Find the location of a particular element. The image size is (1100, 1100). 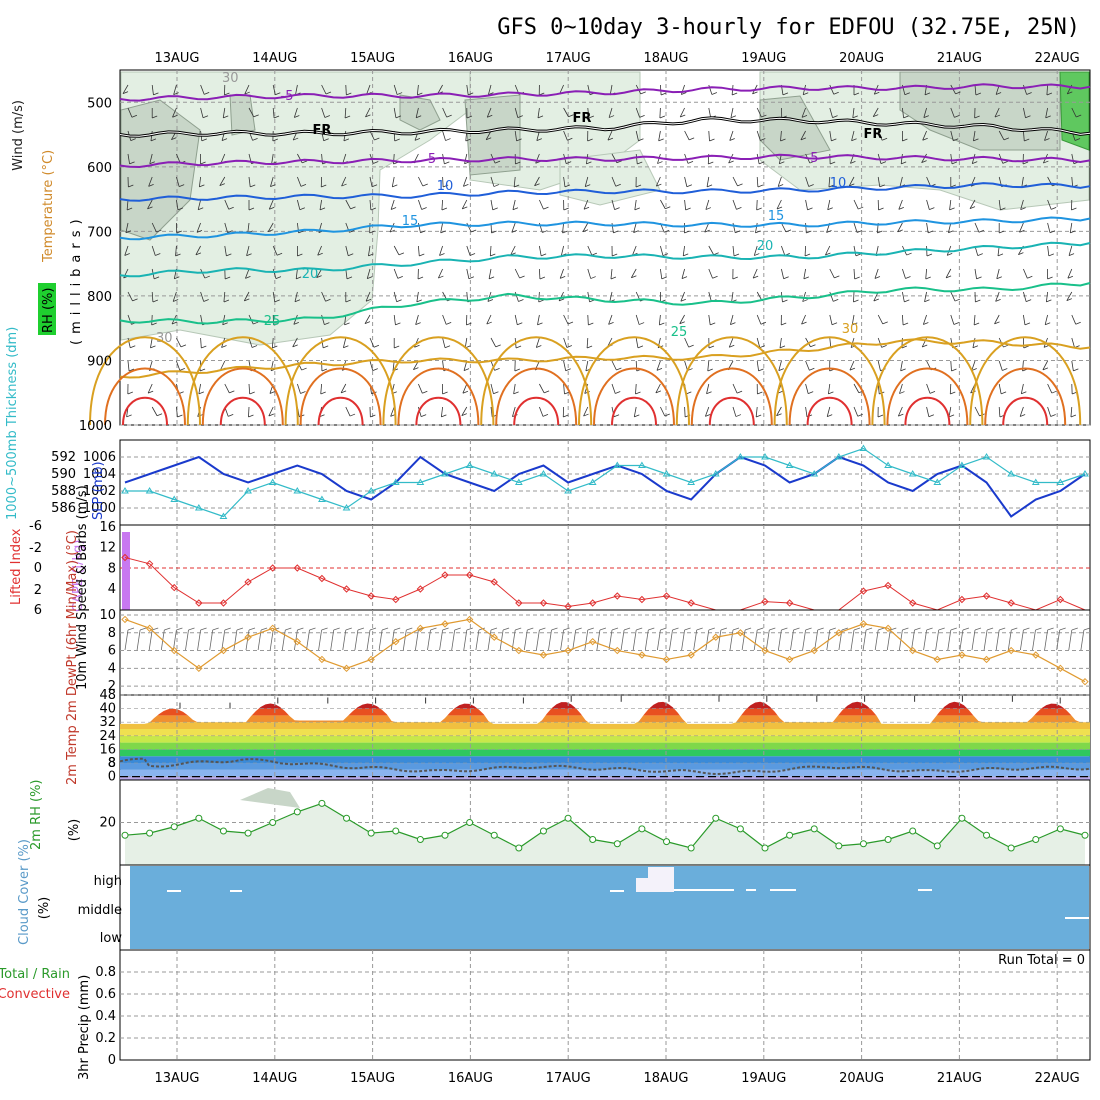

wind-tick: 2 is located at coordinates (112, 686).